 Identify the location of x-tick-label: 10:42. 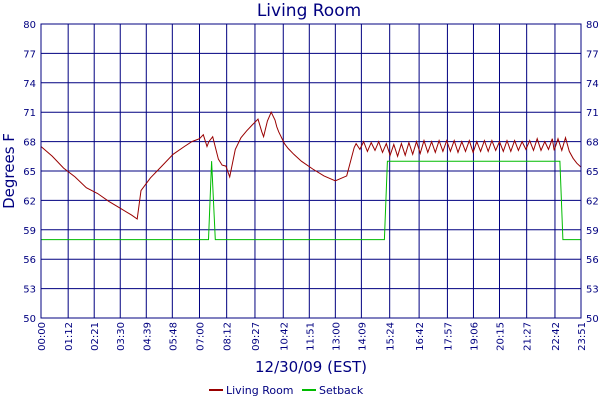
(284, 336).